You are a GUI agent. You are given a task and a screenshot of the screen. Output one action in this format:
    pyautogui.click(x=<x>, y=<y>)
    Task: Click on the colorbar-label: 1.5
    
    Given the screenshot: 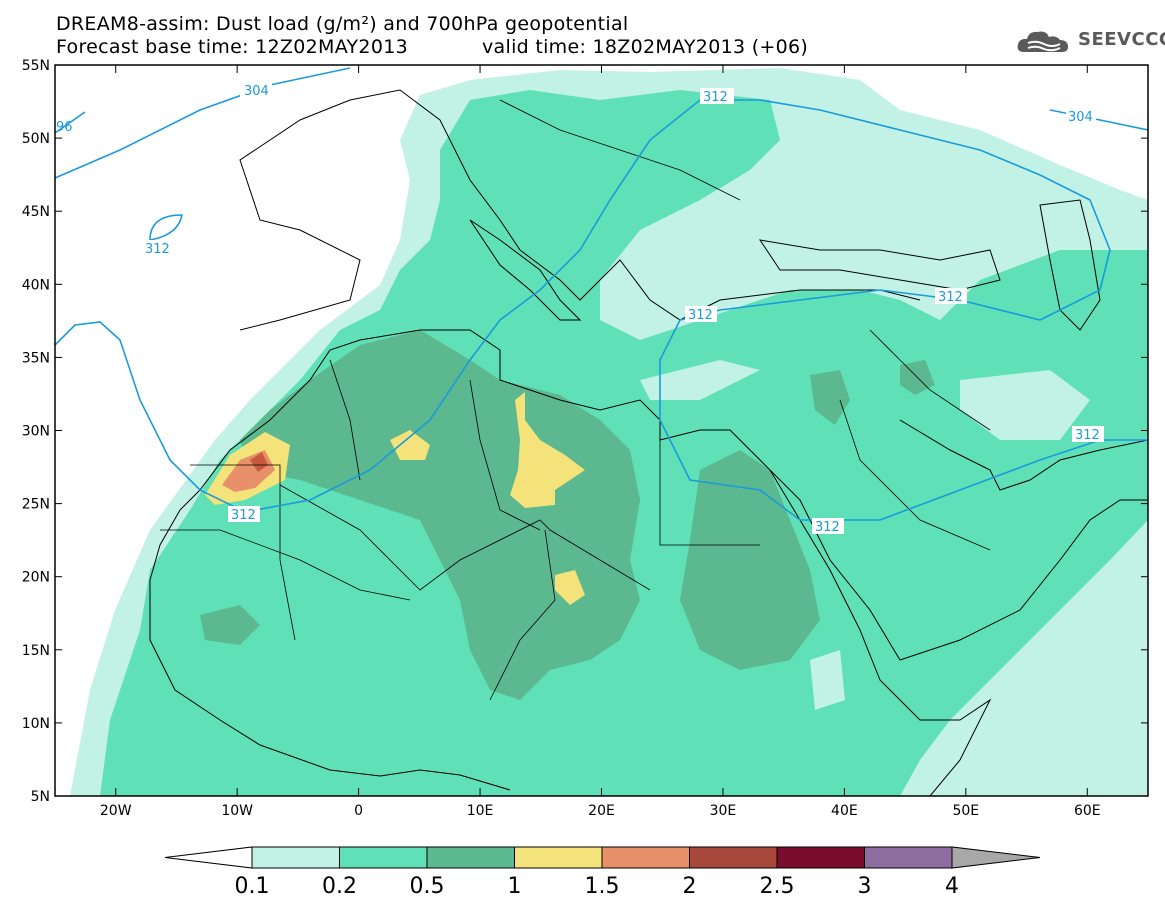 What is the action you would take?
    pyautogui.click(x=602, y=886)
    